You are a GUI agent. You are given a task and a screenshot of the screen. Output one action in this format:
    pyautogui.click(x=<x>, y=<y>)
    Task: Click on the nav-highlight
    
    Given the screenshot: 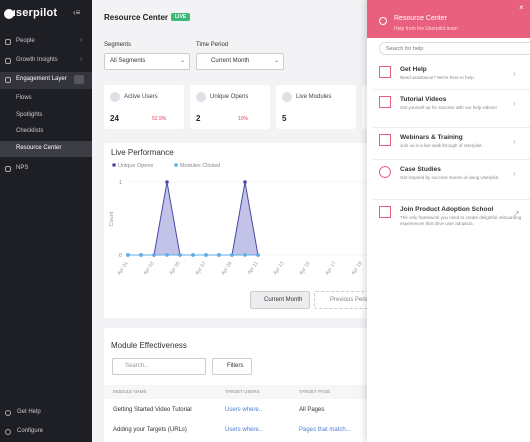 What is the action you would take?
    pyautogui.click(x=46, y=80)
    